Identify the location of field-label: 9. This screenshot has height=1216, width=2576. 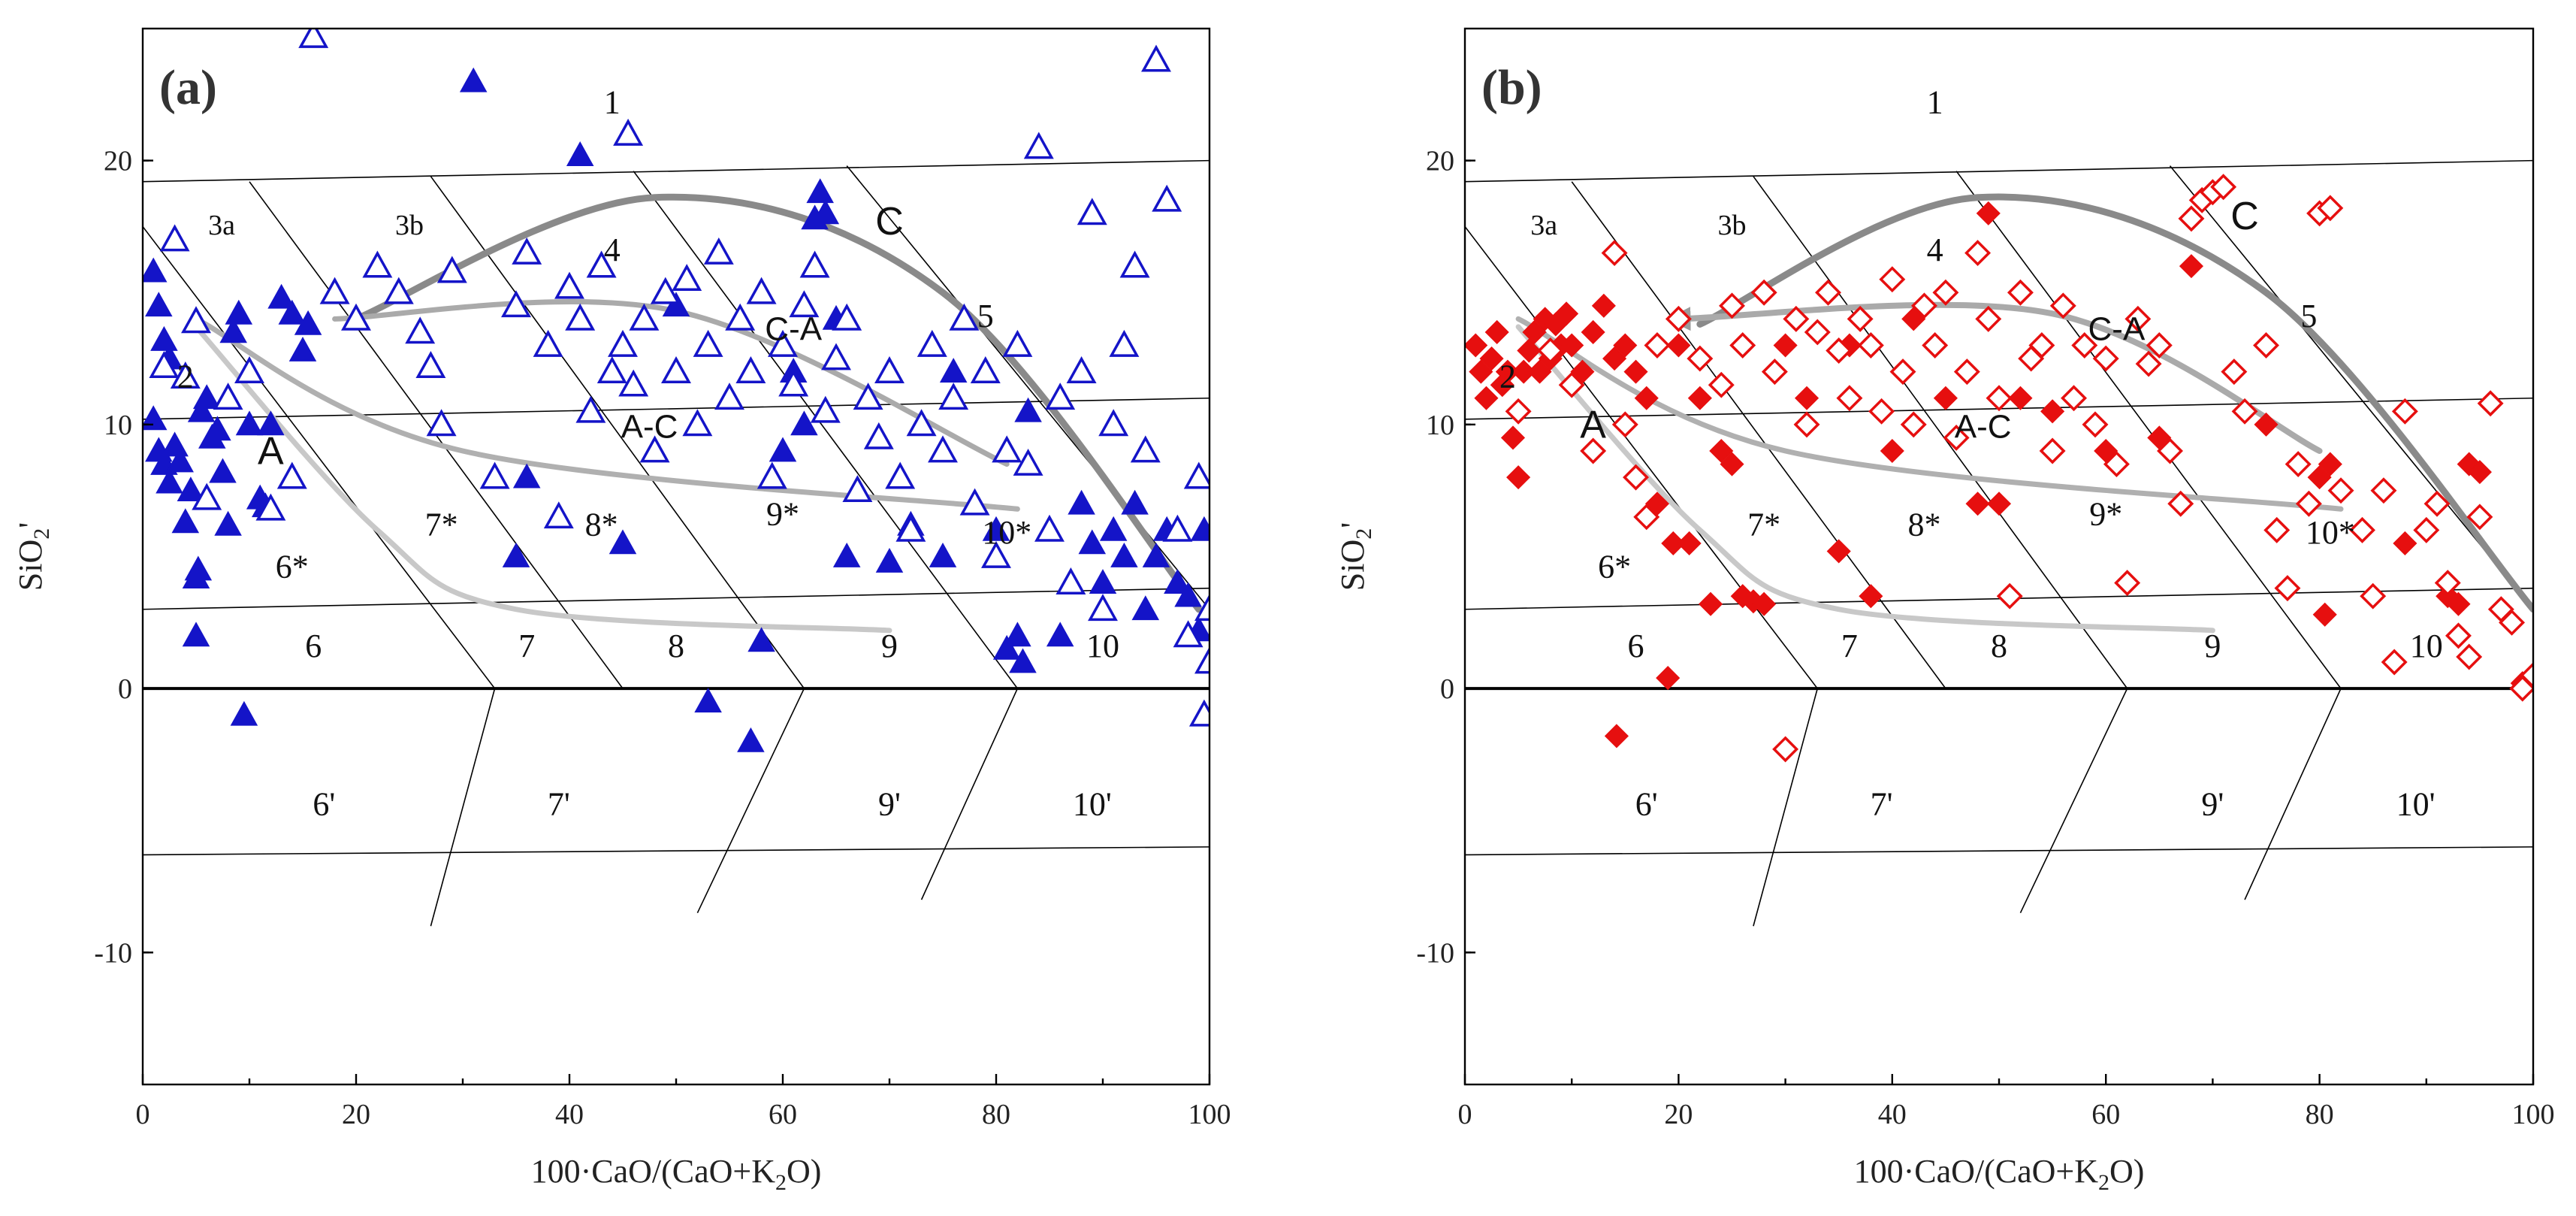
(2212, 646).